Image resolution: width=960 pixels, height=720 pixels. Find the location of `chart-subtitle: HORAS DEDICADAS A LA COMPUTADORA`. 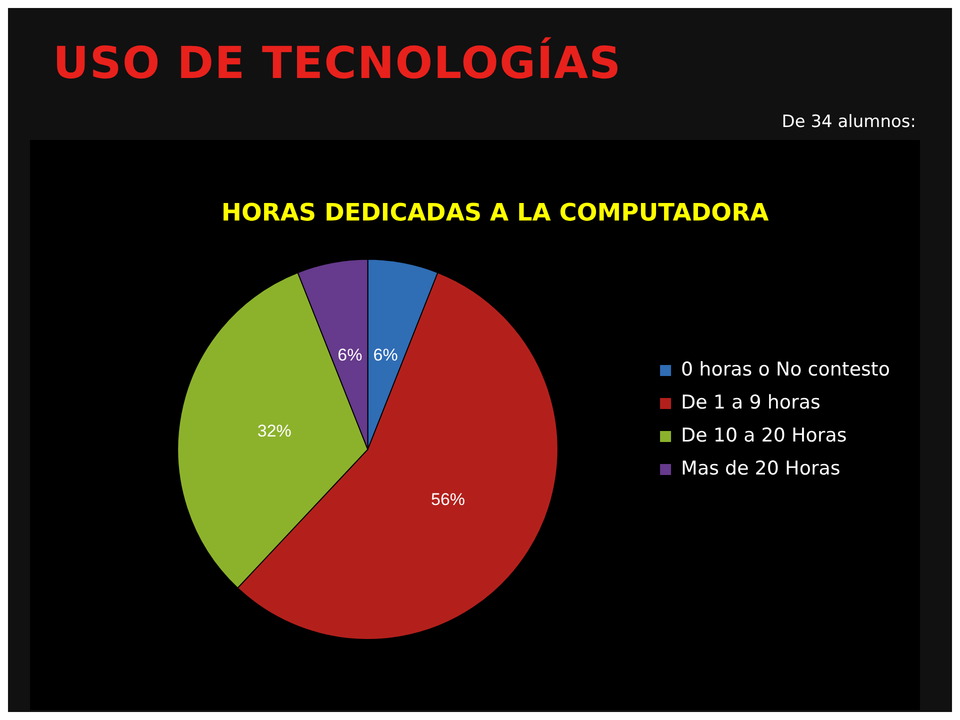

chart-subtitle: HORAS DEDICADAS A LA COMPUTADORA is located at coordinates (495, 212).